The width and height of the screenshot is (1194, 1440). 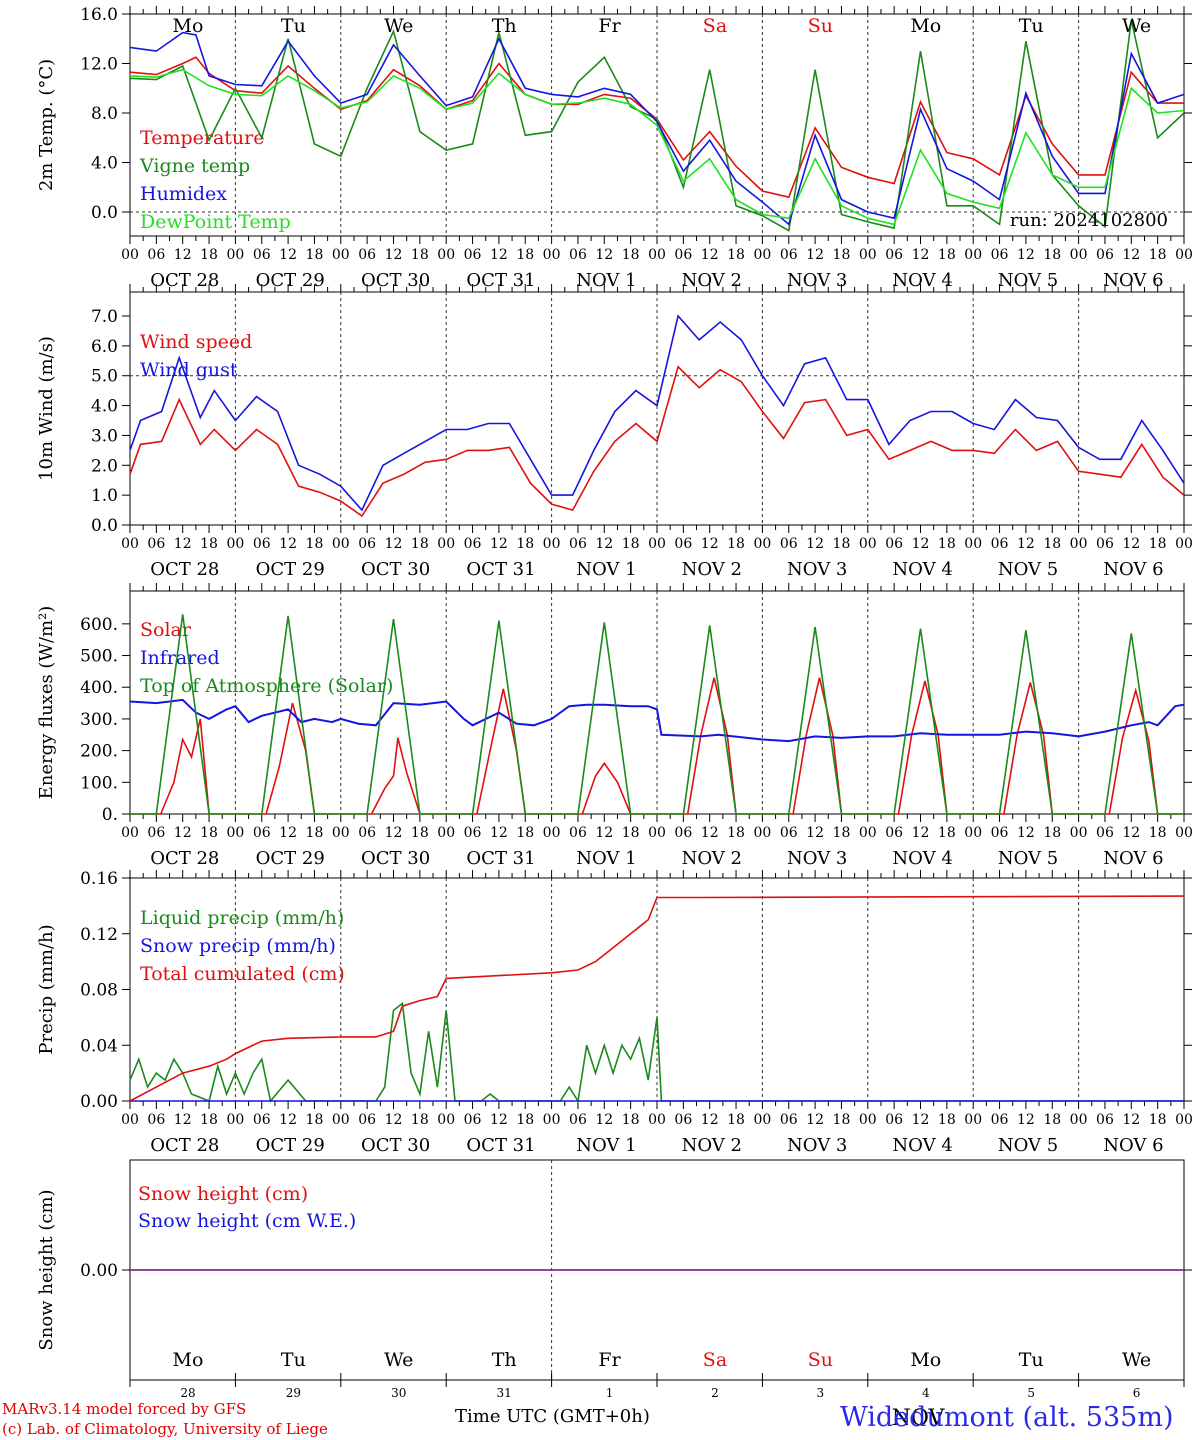 What do you see at coordinates (712, 569) in the screenshot?
I see `date-label: NOV 2` at bounding box center [712, 569].